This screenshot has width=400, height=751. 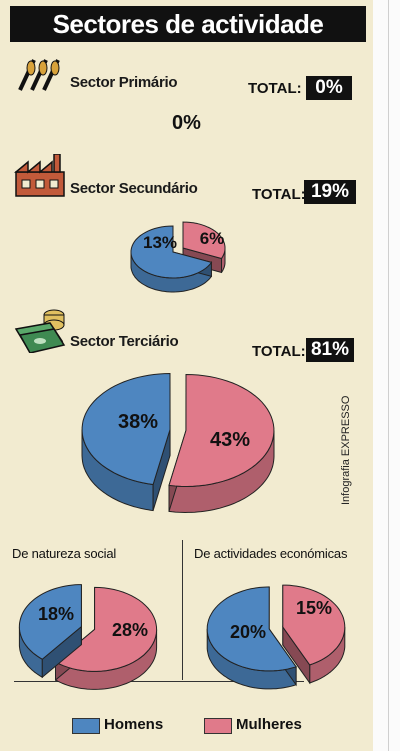 I want to click on page-edge, so click(x=386, y=375).